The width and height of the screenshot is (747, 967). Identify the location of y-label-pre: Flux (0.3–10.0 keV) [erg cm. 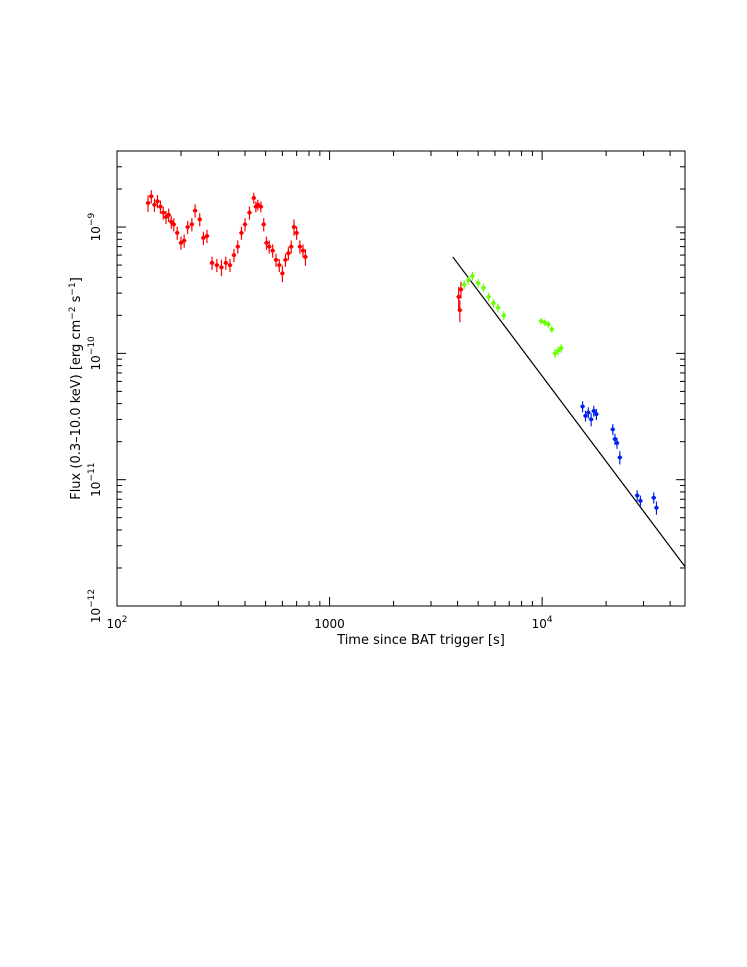
(76, 410).